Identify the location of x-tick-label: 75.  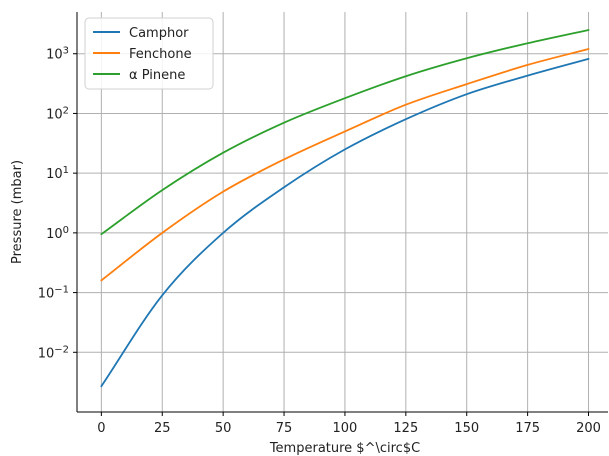
(284, 428).